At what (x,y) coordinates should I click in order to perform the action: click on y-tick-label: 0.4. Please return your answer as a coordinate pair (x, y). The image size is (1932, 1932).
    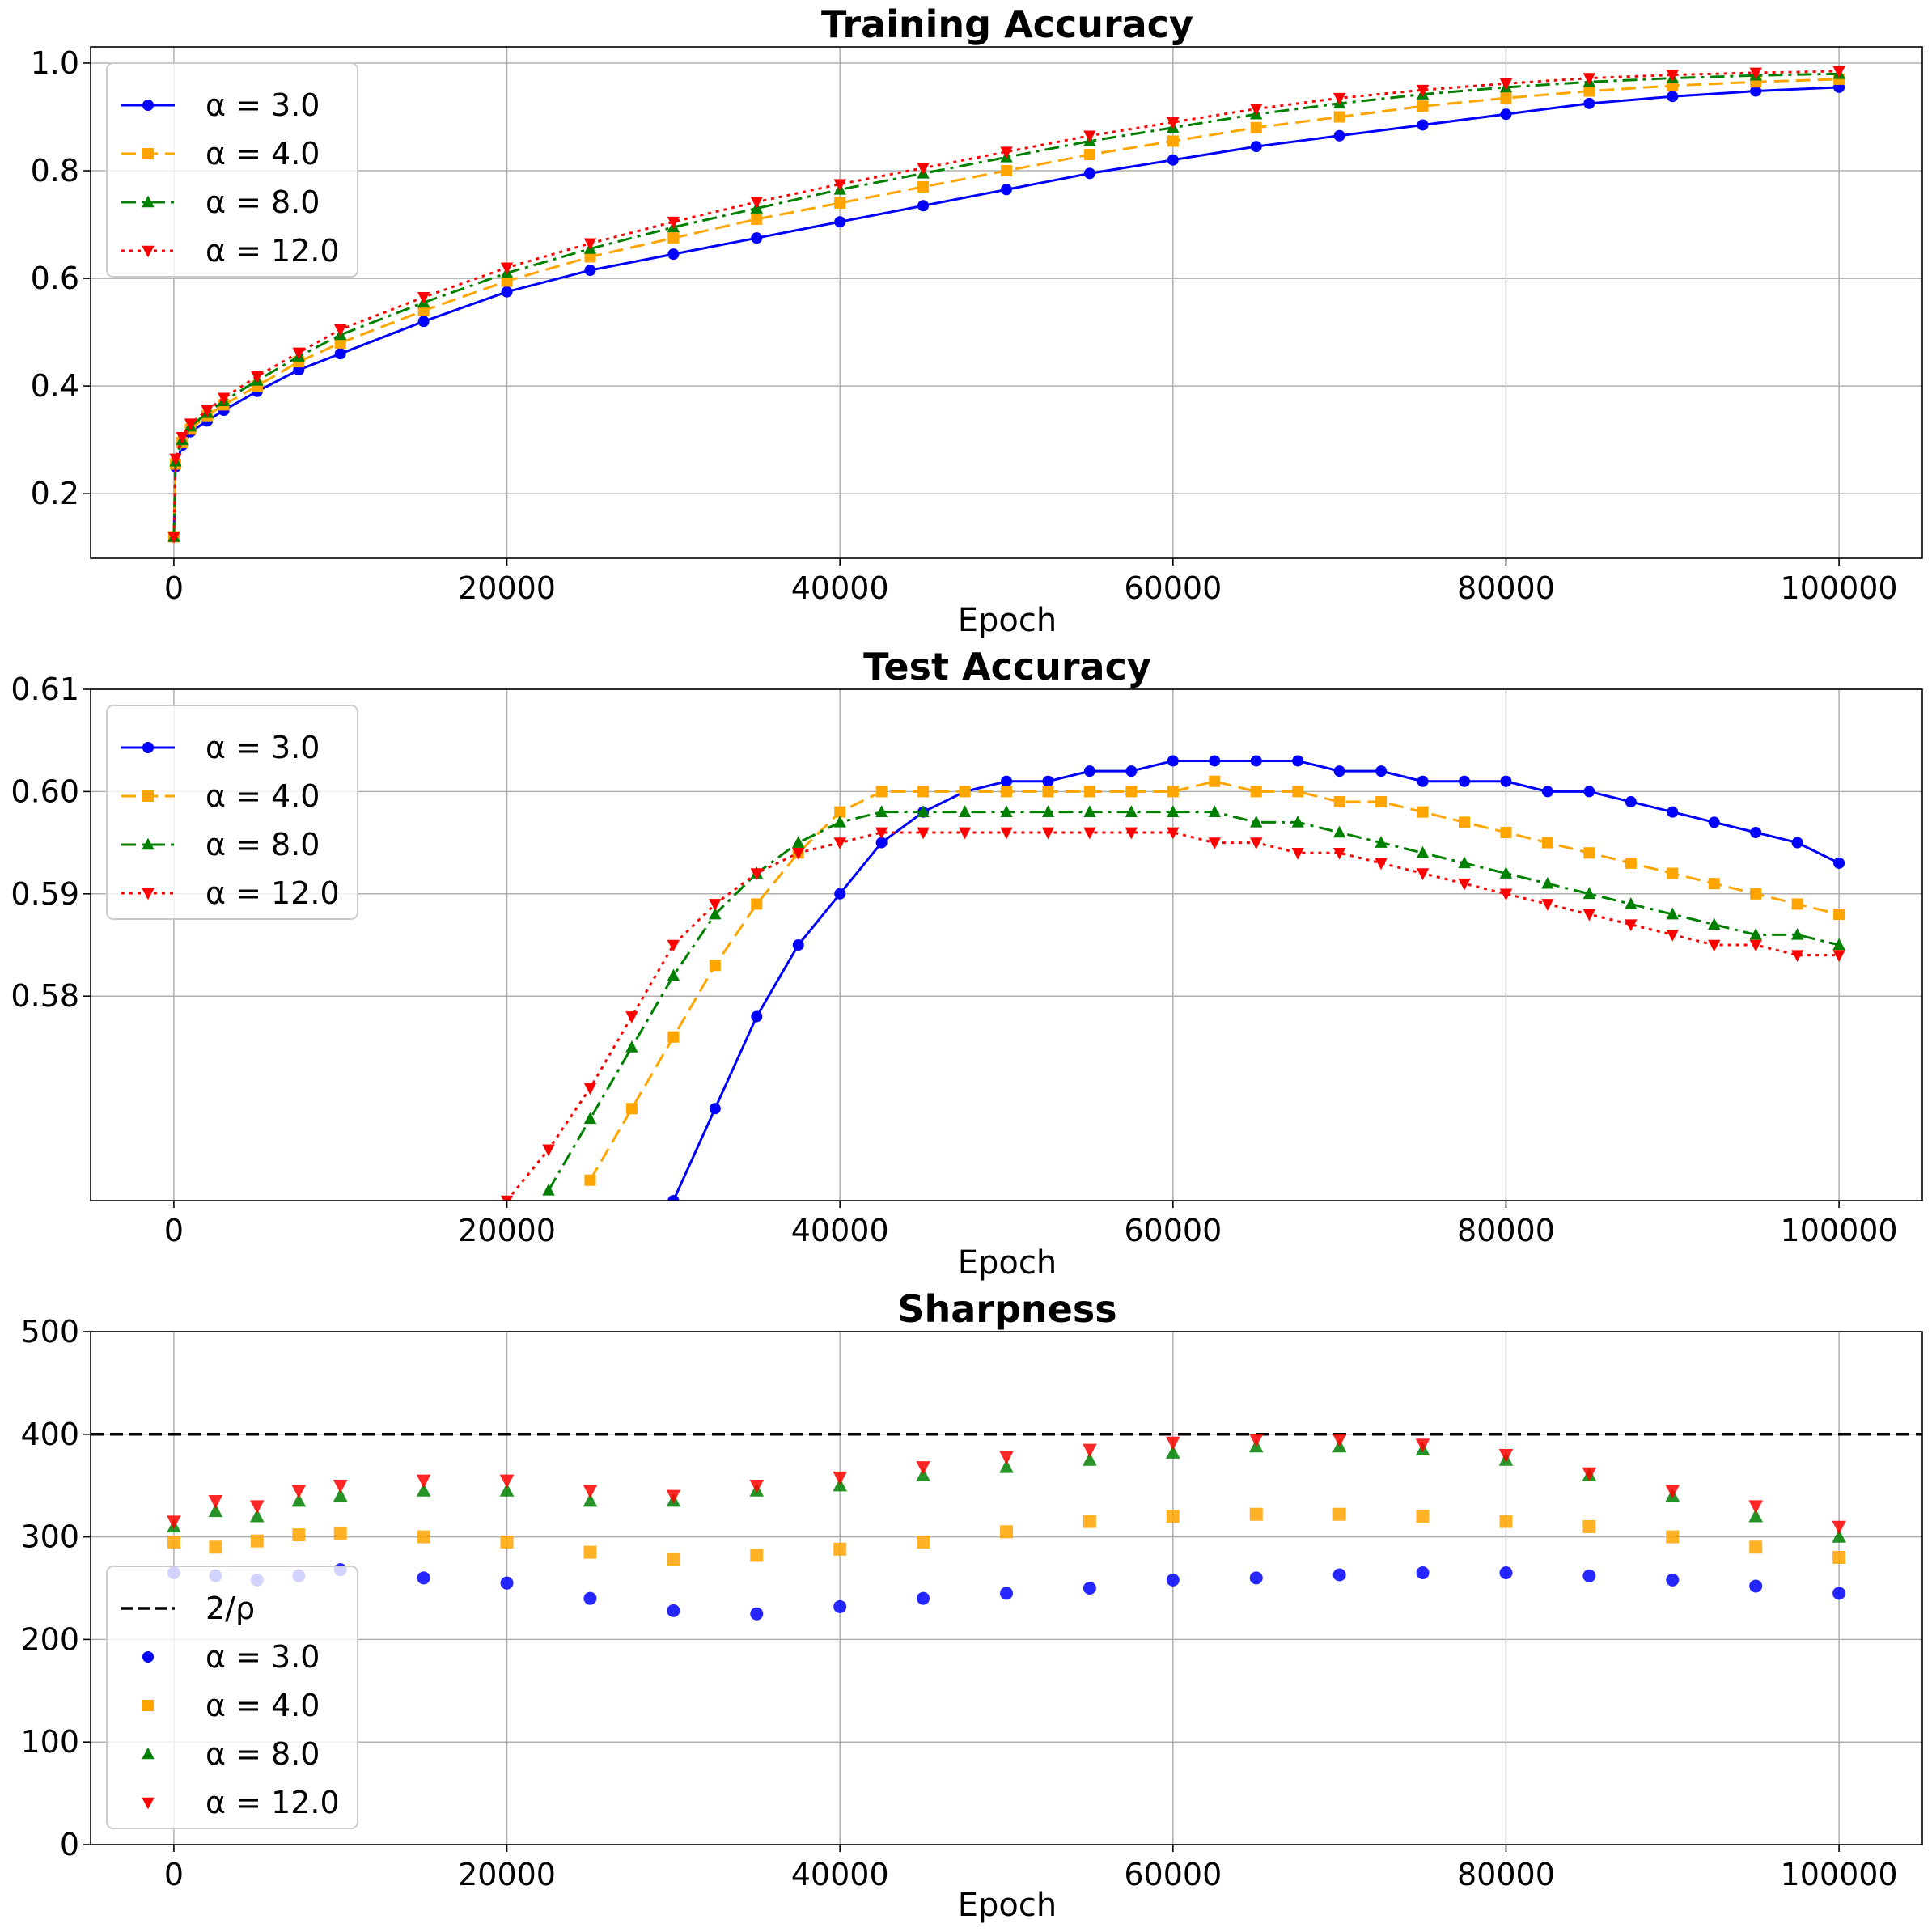
    Looking at the image, I should click on (55, 386).